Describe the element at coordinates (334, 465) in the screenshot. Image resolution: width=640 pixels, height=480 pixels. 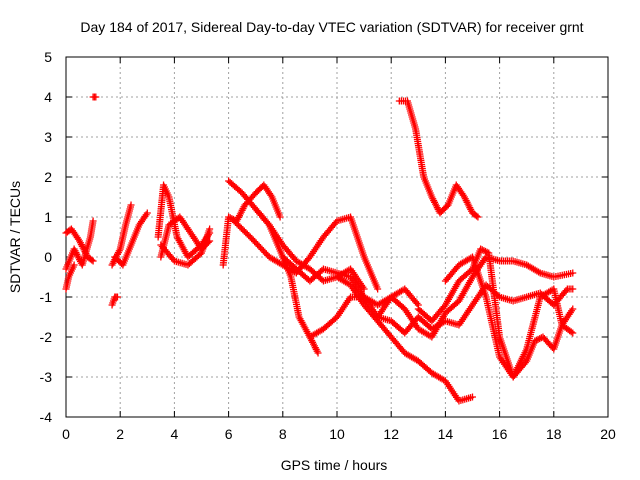
I see `x-axis-label: GPS time / hours` at that location.